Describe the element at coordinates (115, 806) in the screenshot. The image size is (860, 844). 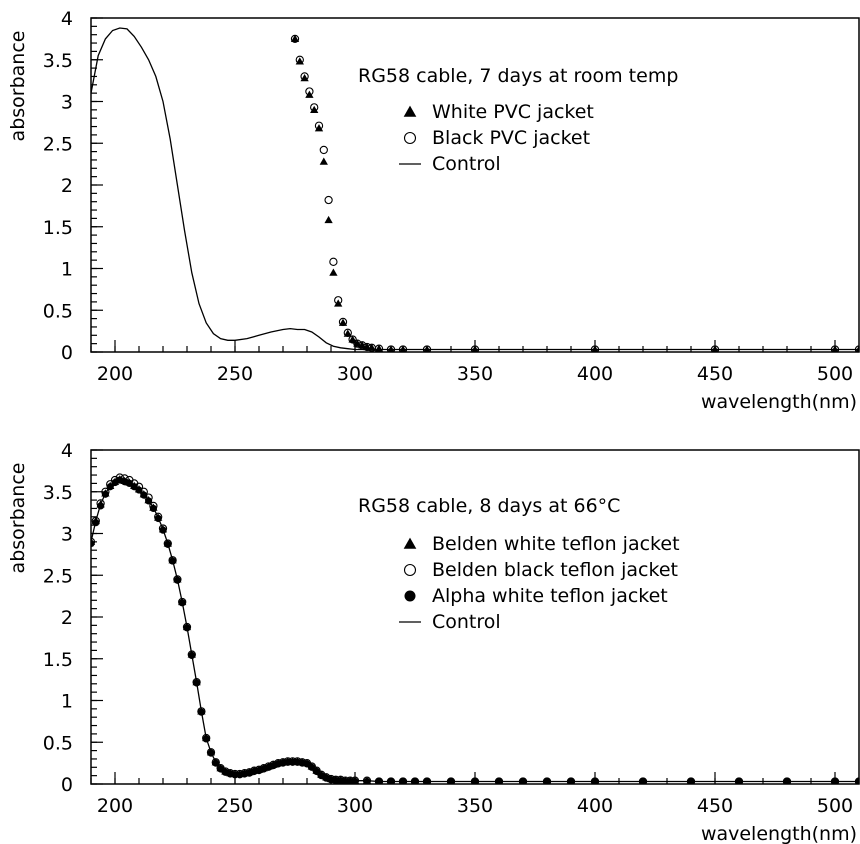
I see `x-tick-label: 200` at that location.